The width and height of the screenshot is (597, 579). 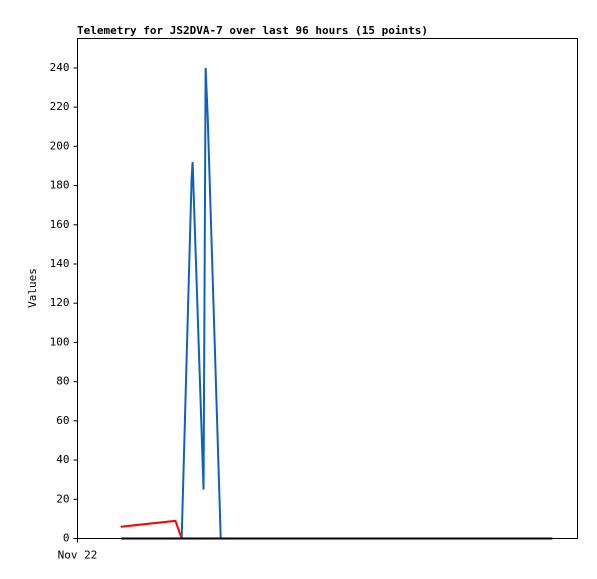 What do you see at coordinates (78, 555) in the screenshot?
I see `x-tick-label: Nov 22` at bounding box center [78, 555].